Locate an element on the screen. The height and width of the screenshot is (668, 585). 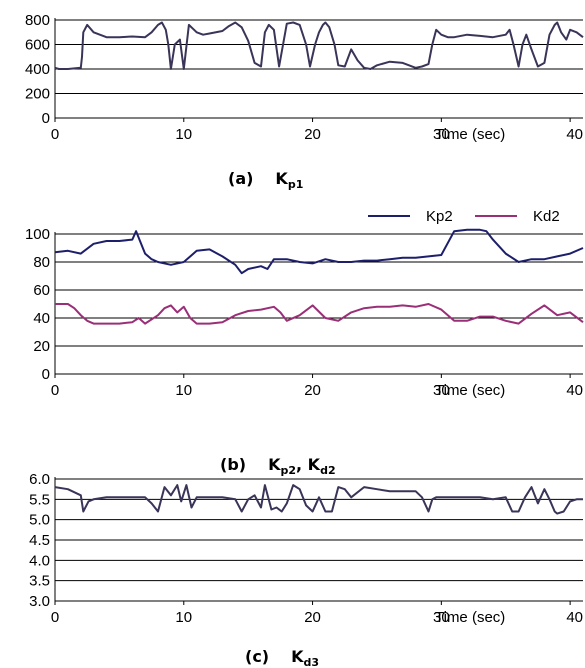
panel-caption: (a) Kp1 is located at coordinates (265, 180).